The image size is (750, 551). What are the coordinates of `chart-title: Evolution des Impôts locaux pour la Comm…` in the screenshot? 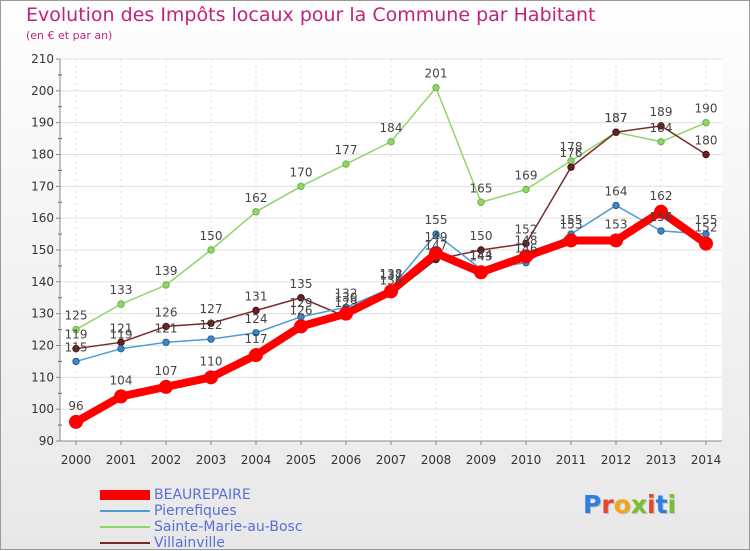 It's located at (311, 15).